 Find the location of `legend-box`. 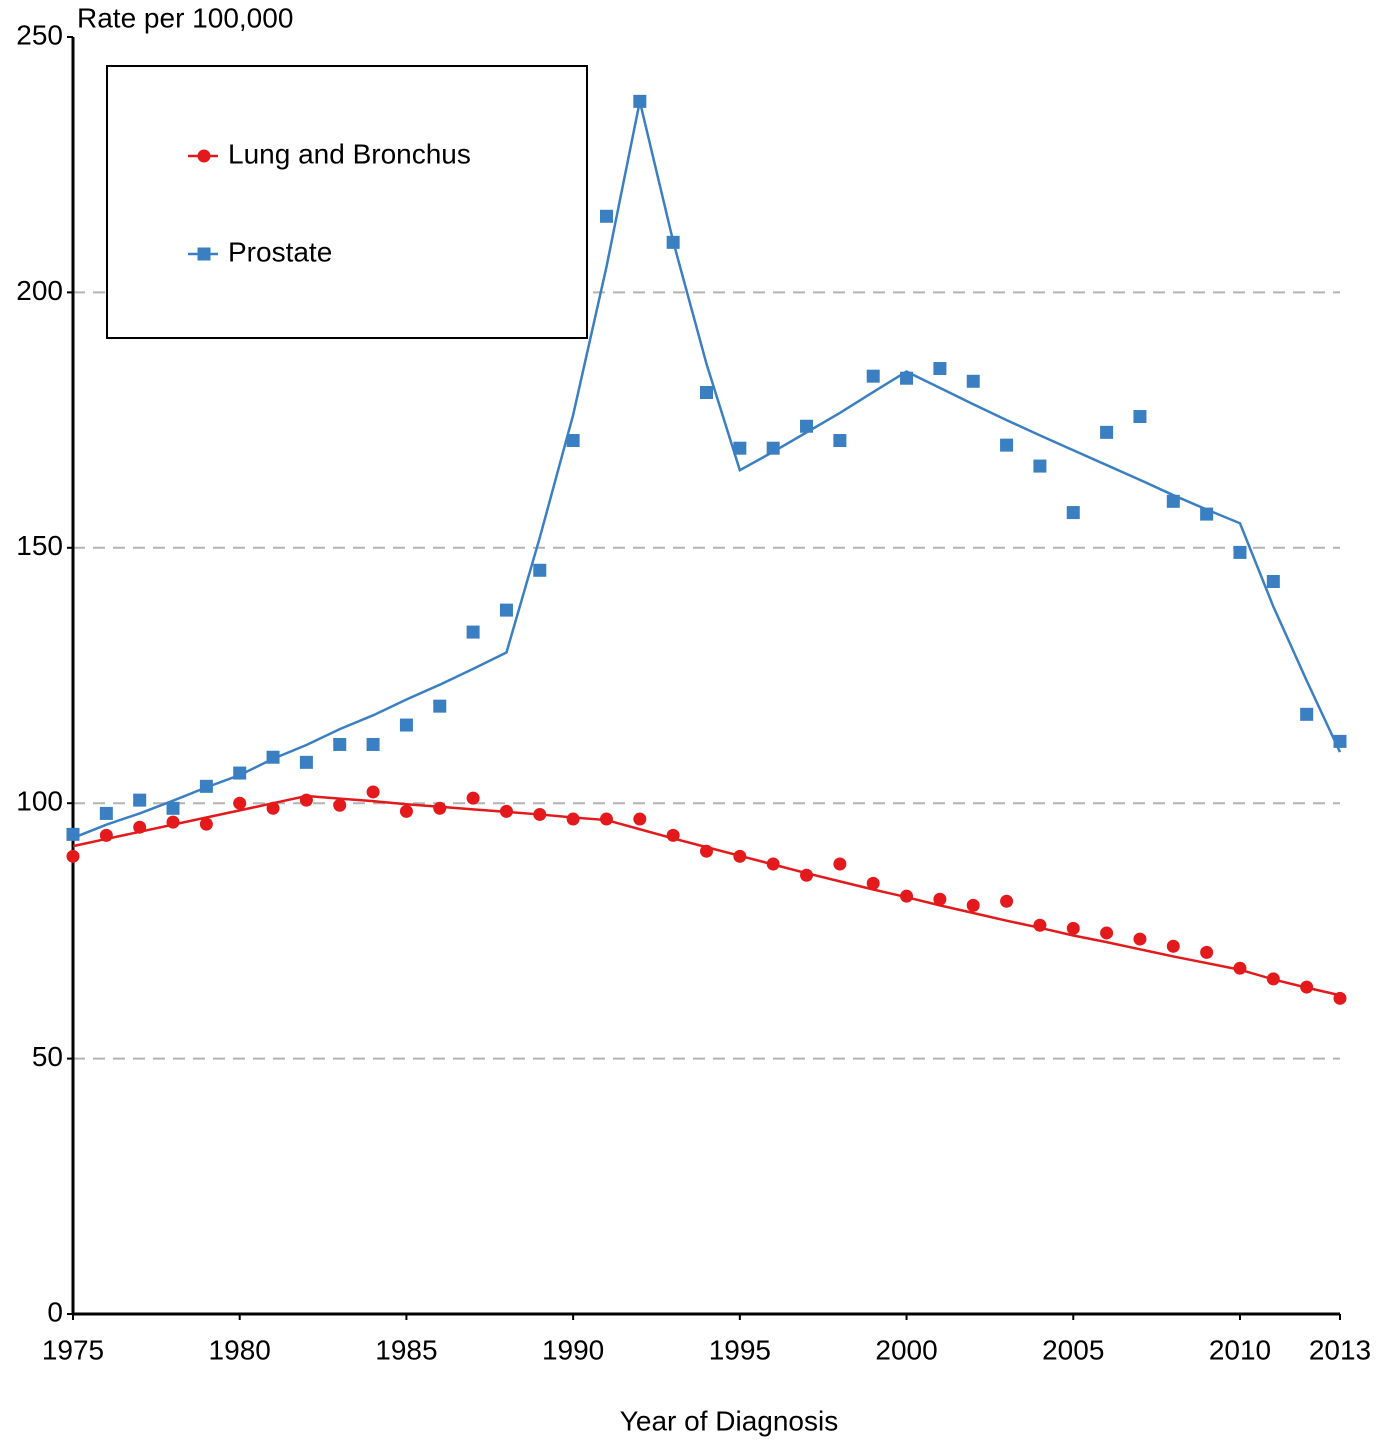

legend-box is located at coordinates (347, 202).